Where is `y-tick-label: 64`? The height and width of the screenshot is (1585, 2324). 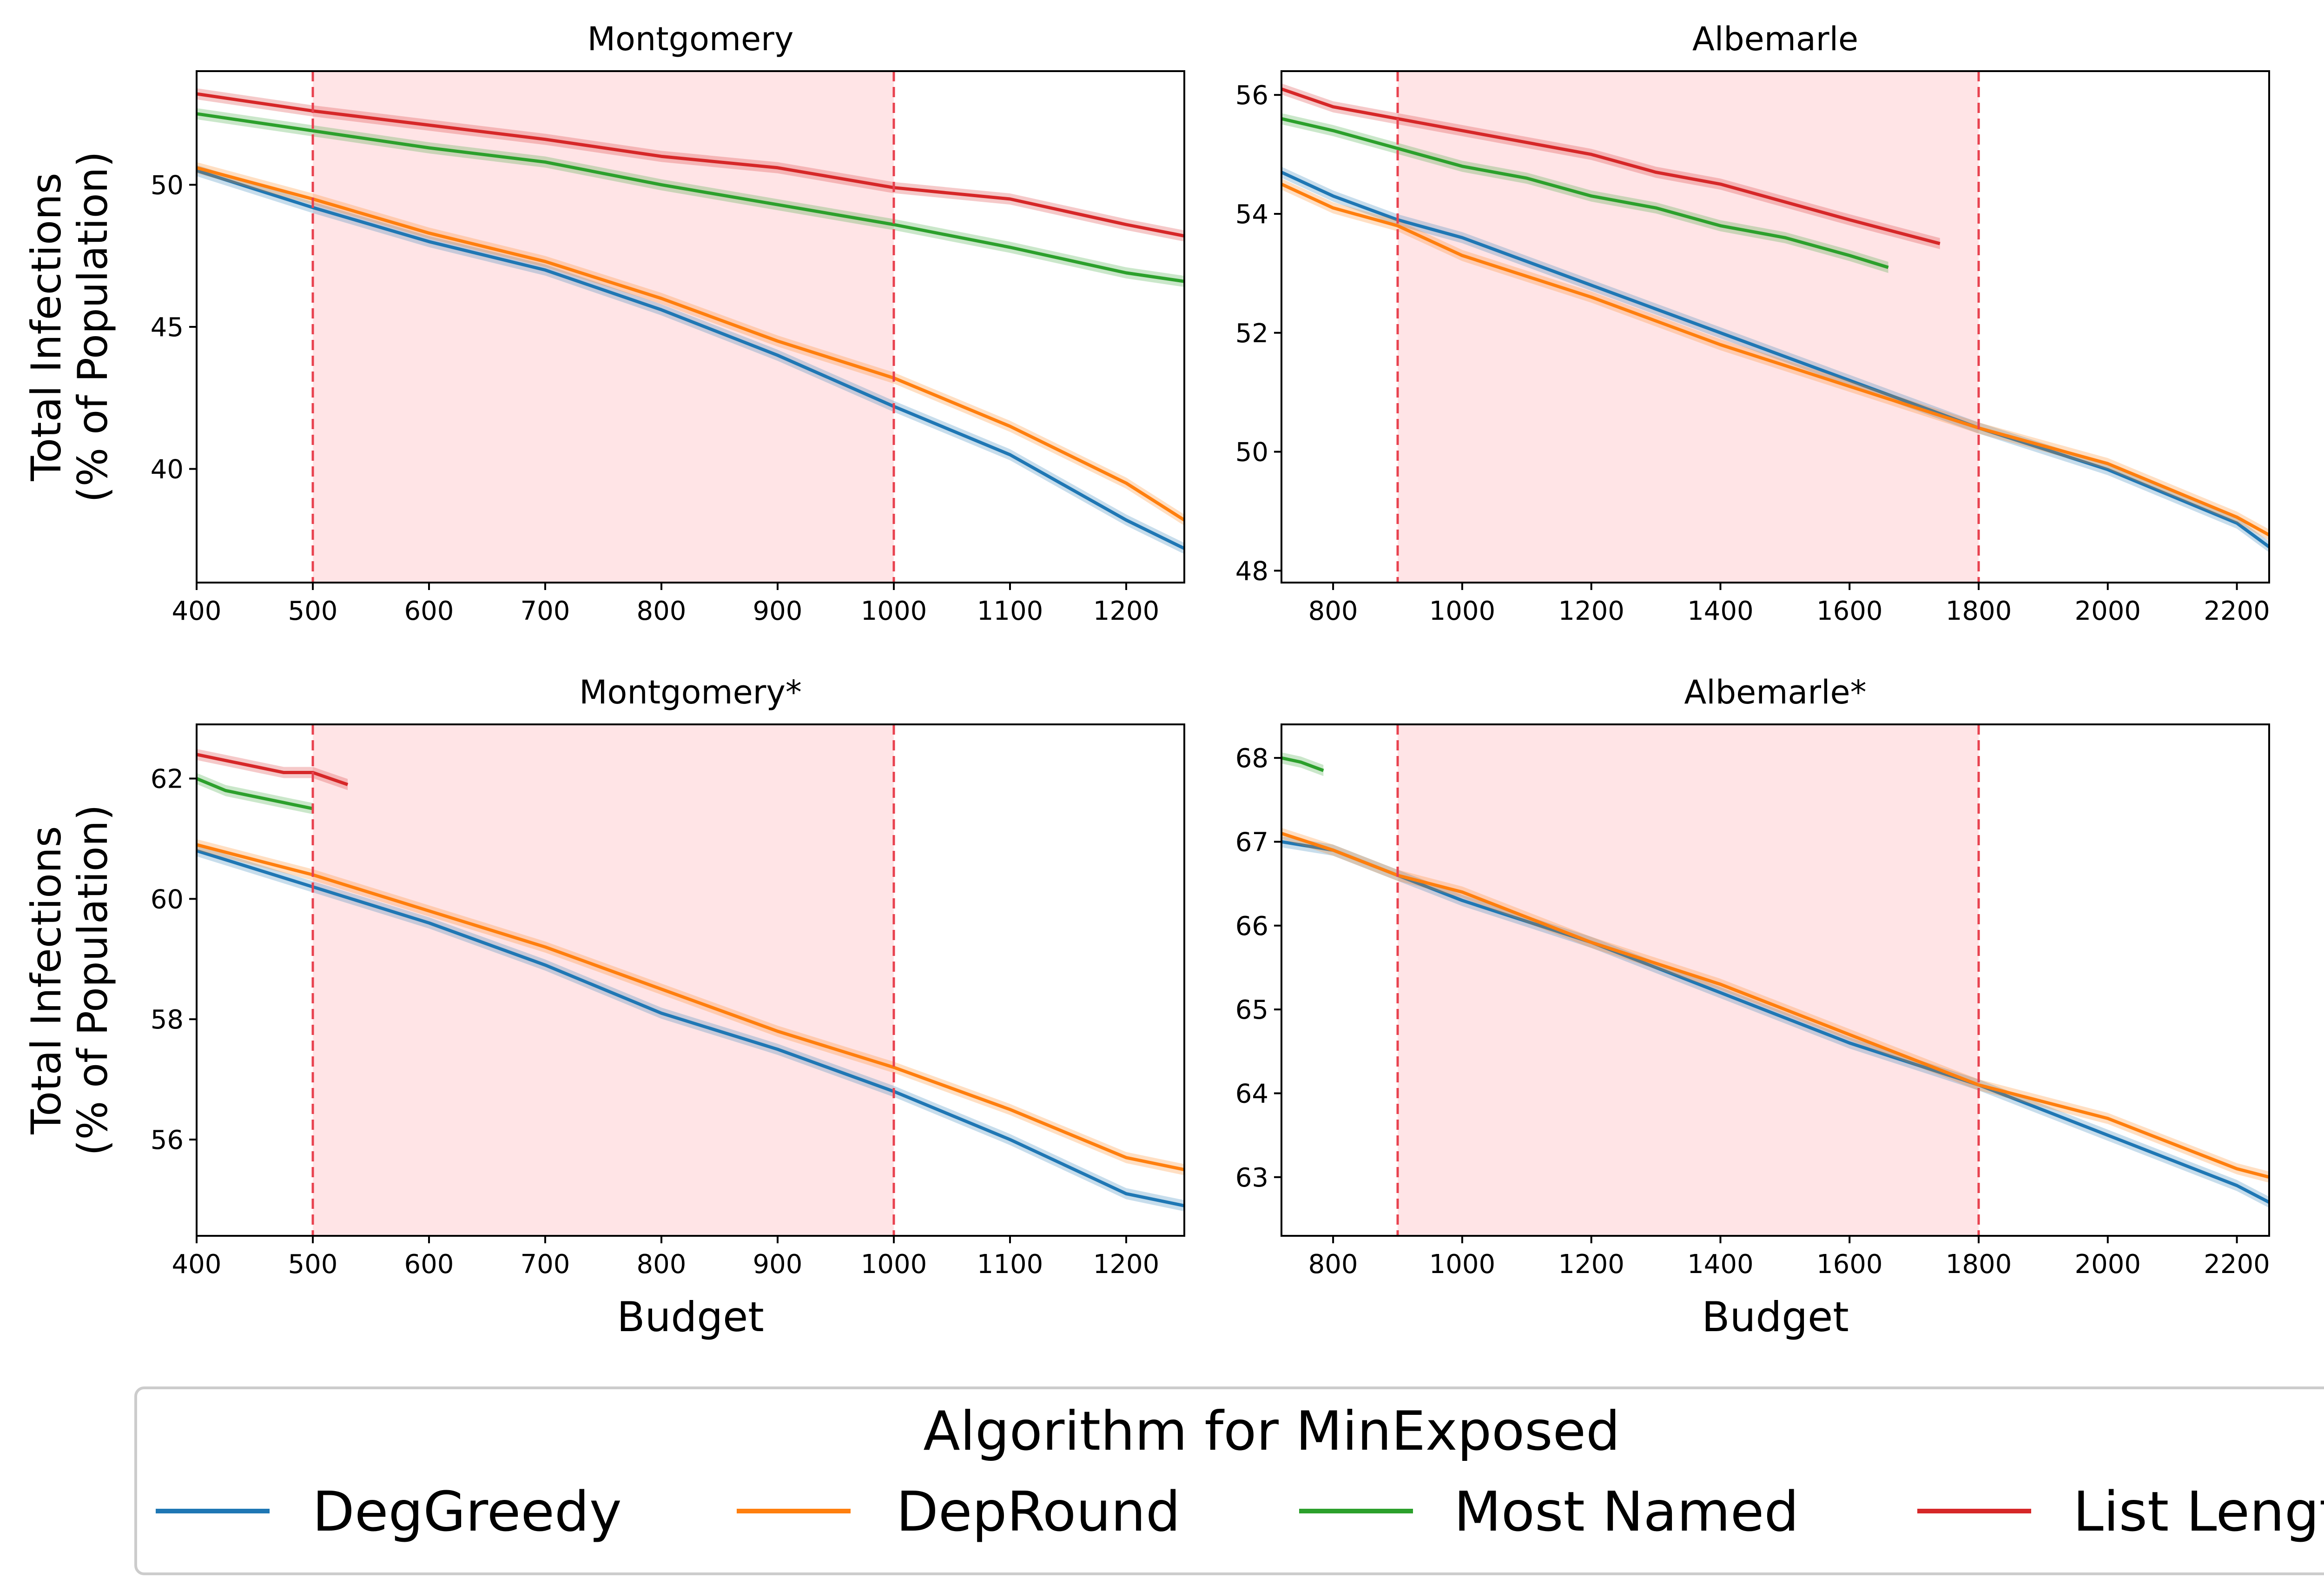 y-tick-label: 64 is located at coordinates (1251, 1094).